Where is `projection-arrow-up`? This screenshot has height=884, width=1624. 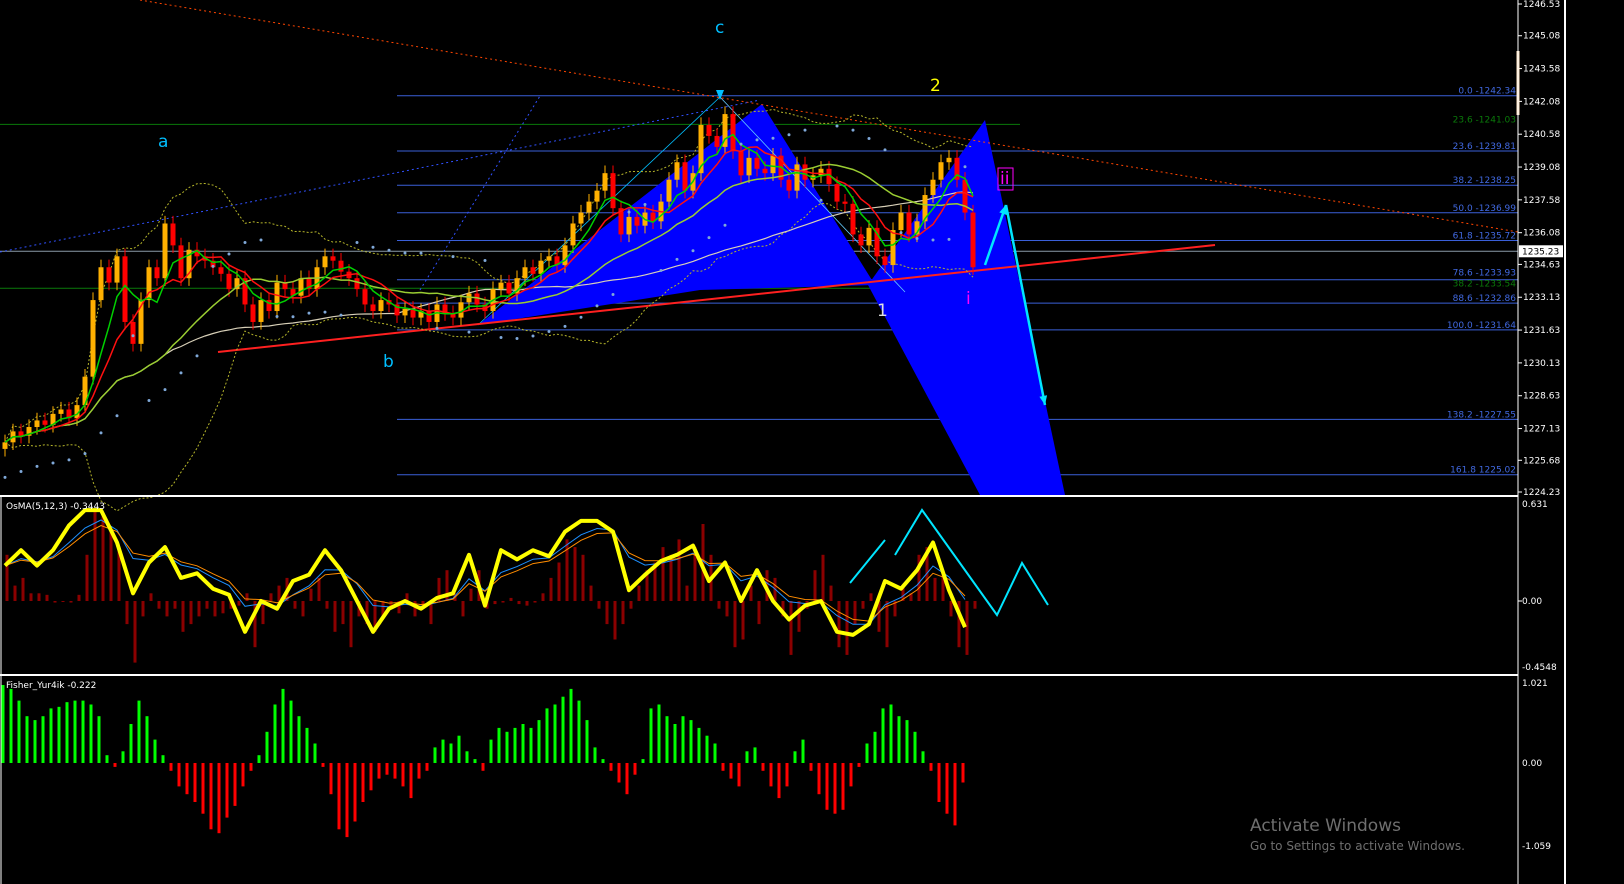
projection-arrow-up is located at coordinates (995, 235).